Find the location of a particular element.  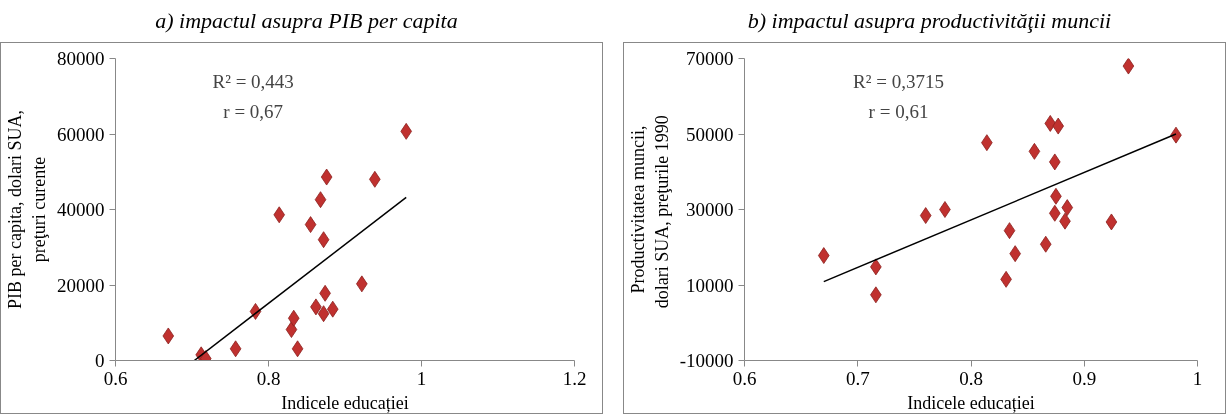

y-axis-title: PIB per capita, dolari SUA, preţuri curente is located at coordinates (27, 209).